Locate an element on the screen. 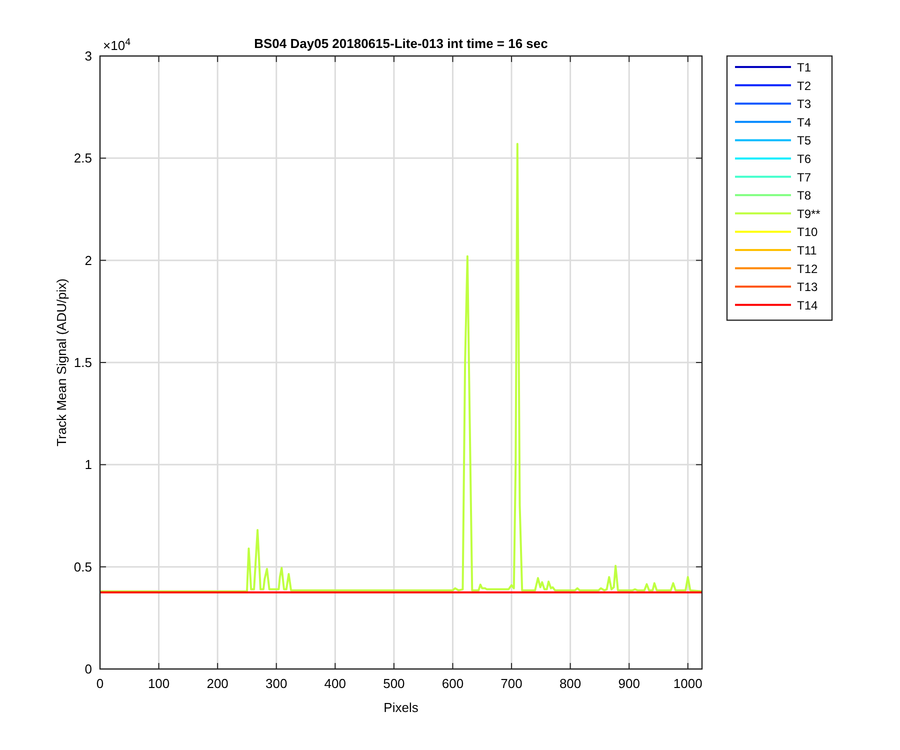  legend-label: T8 is located at coordinates (804, 195).